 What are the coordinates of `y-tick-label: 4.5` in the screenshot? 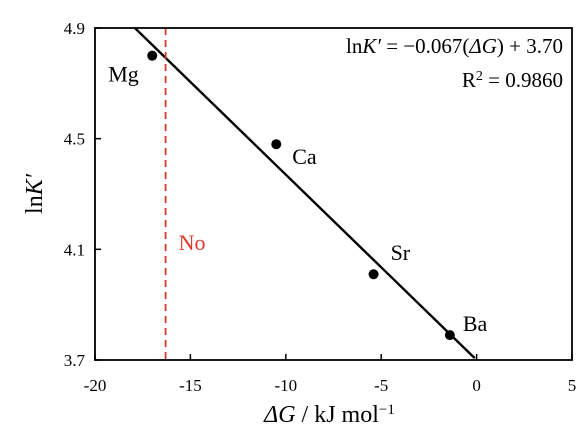 It's located at (74, 139).